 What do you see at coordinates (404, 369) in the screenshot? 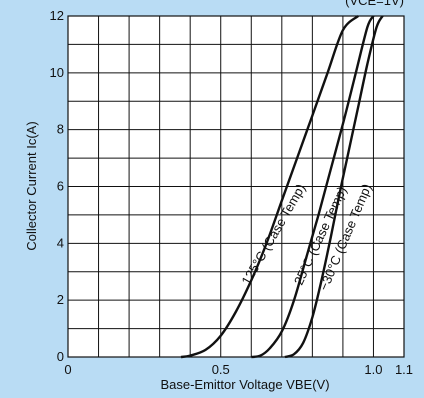
I see `x-tick-label: 1.1` at bounding box center [404, 369].